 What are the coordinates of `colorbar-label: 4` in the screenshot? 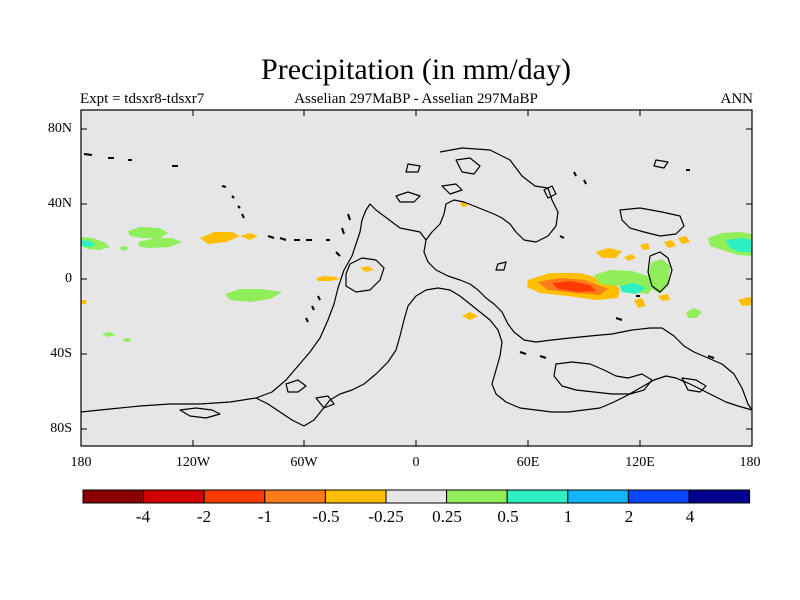 It's located at (690, 516).